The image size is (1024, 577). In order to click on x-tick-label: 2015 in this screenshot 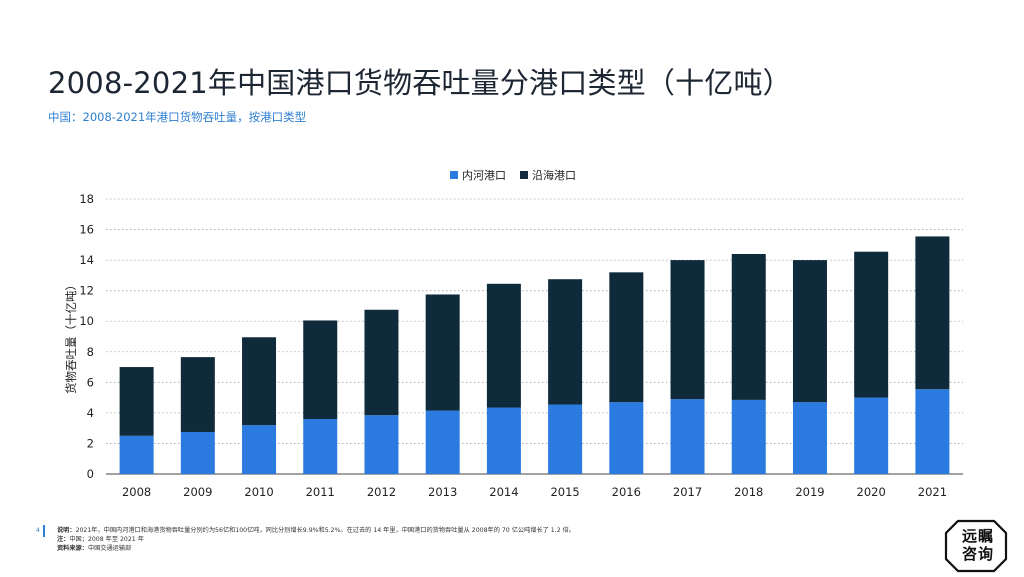, I will do `click(564, 492)`.